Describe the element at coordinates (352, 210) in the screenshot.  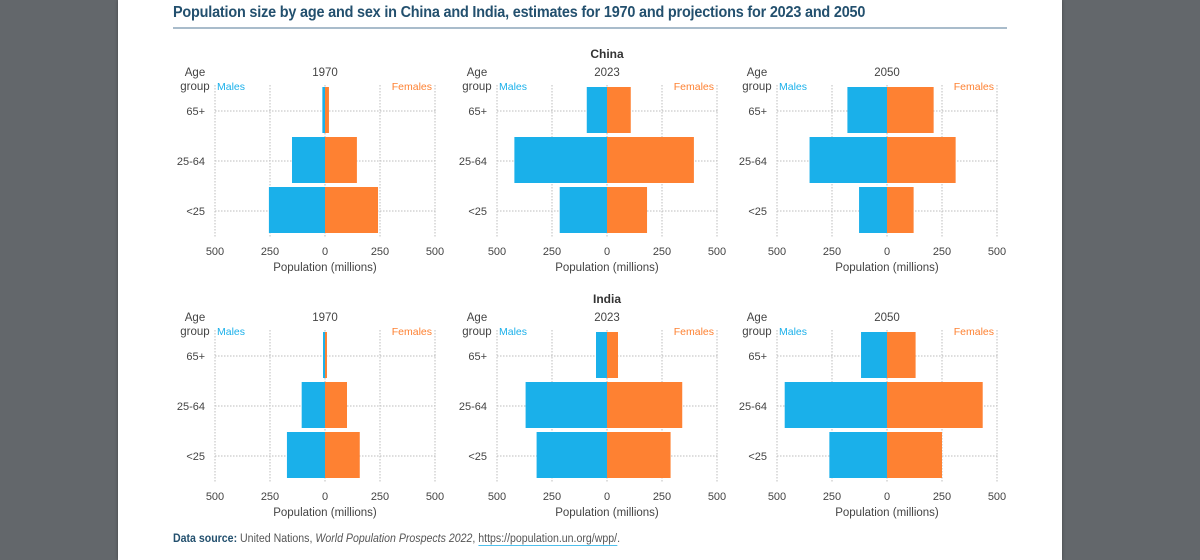
I see `bar-female-china-1970-<25` at that location.